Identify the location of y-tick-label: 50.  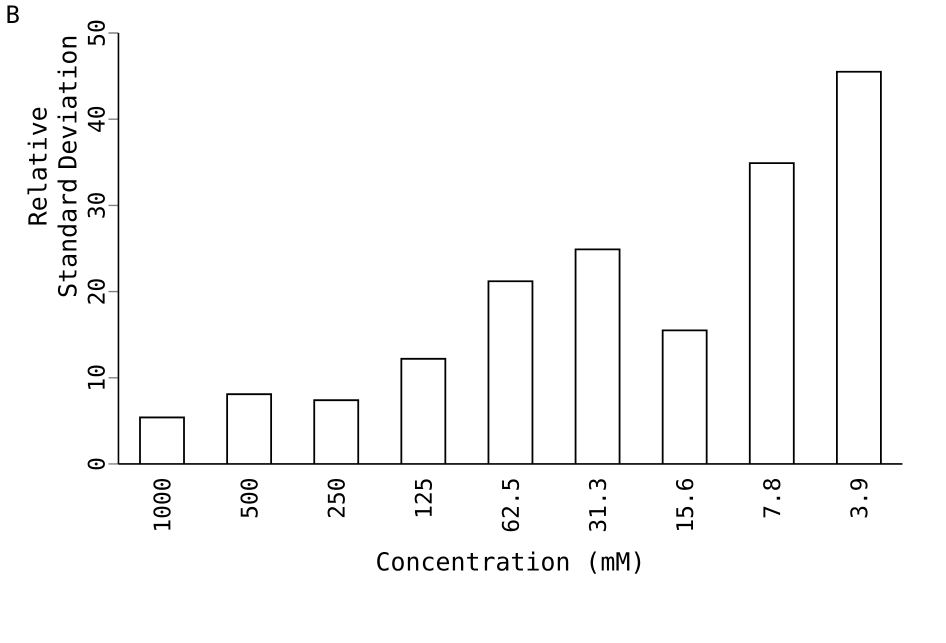
(96, 33).